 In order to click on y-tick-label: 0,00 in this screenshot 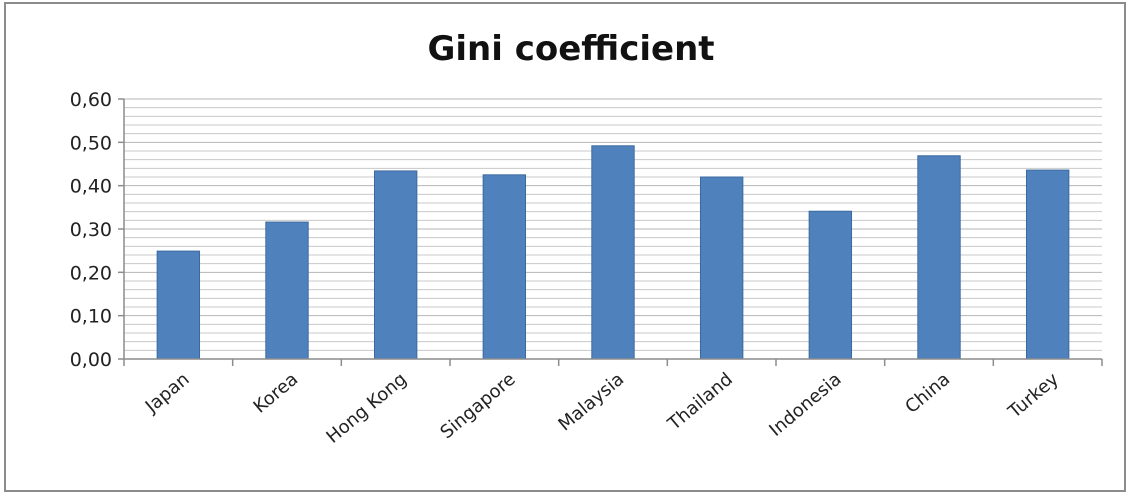, I will do `click(91, 360)`.